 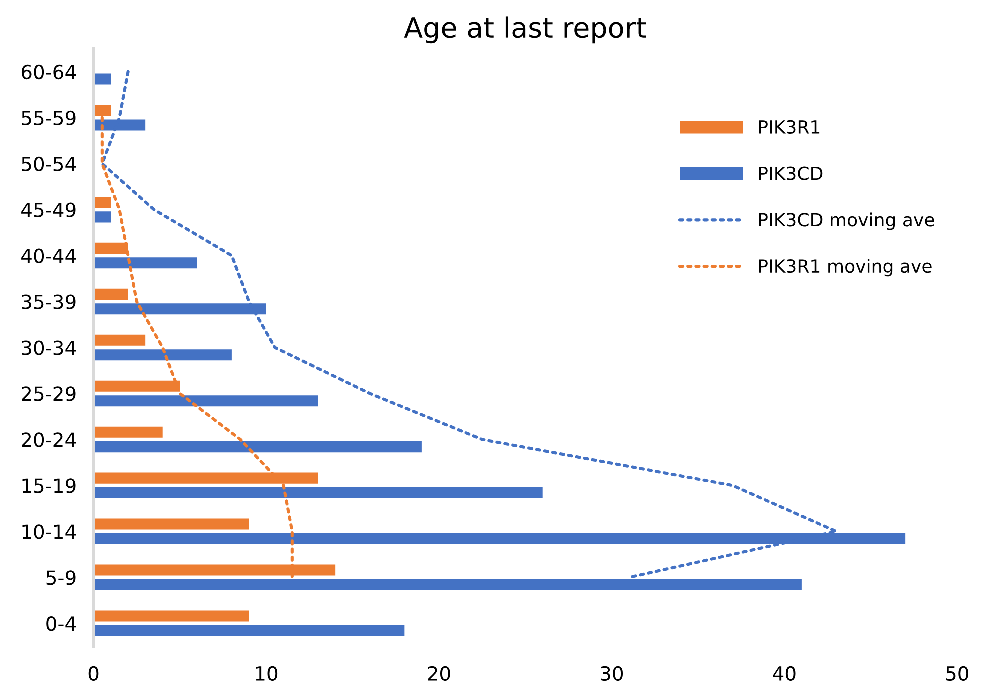 I want to click on y-tick-label: 55-59, so click(x=49, y=118).